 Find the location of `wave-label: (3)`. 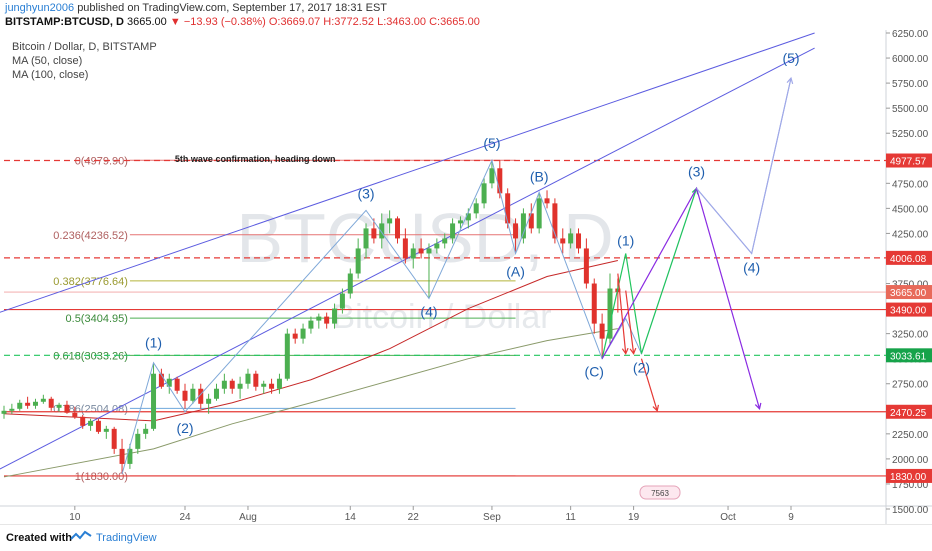

wave-label: (3) is located at coordinates (365, 193).